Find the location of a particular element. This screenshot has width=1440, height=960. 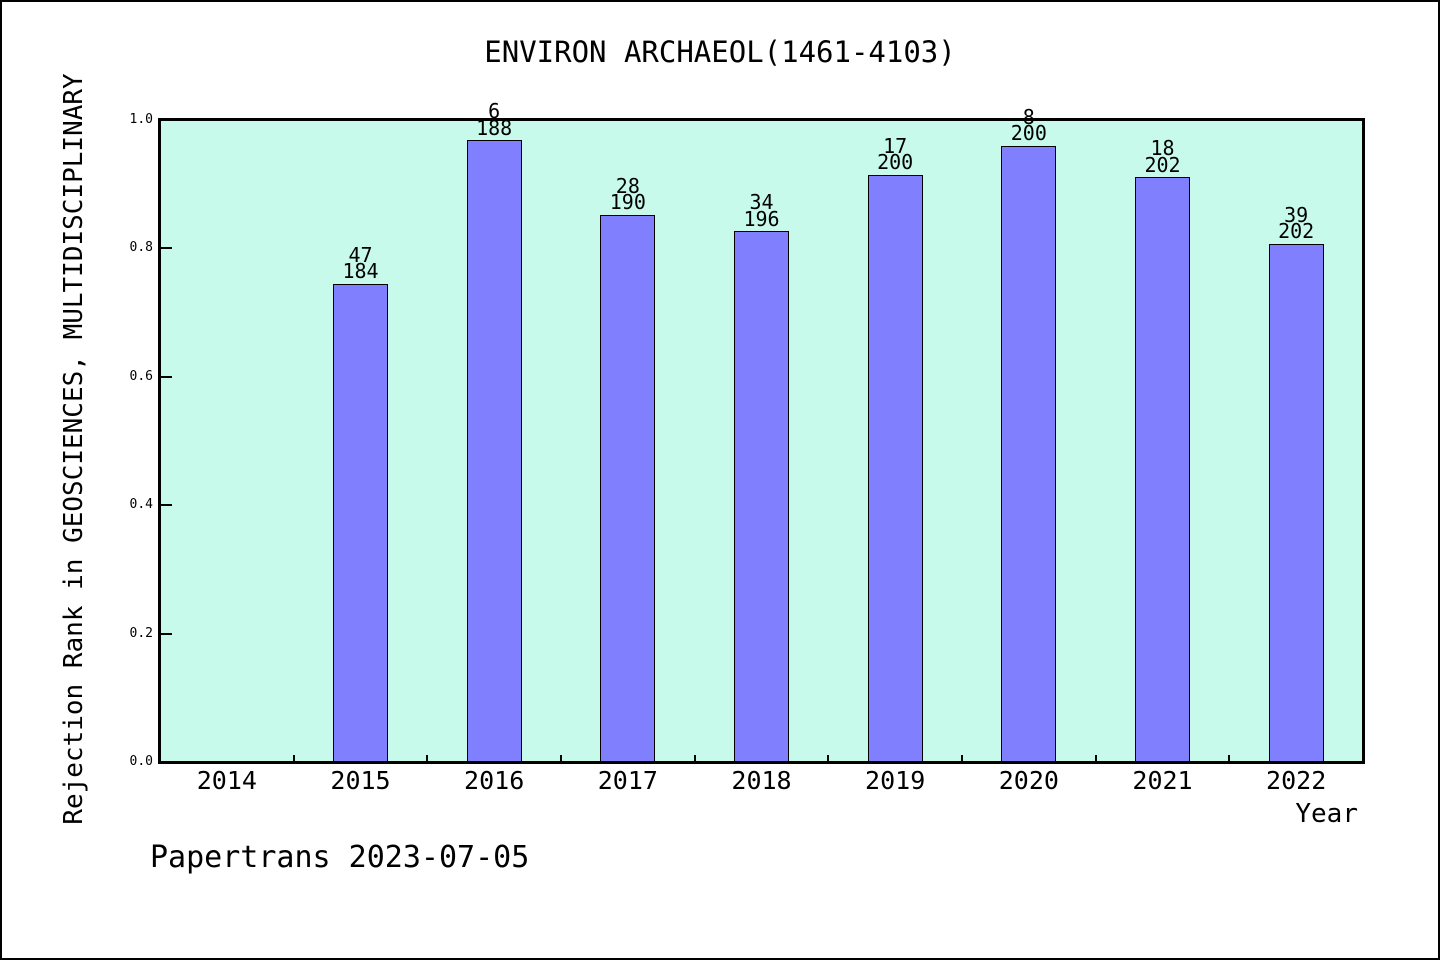

bar-label-2022: 39 202 is located at coordinates (1296, 223).